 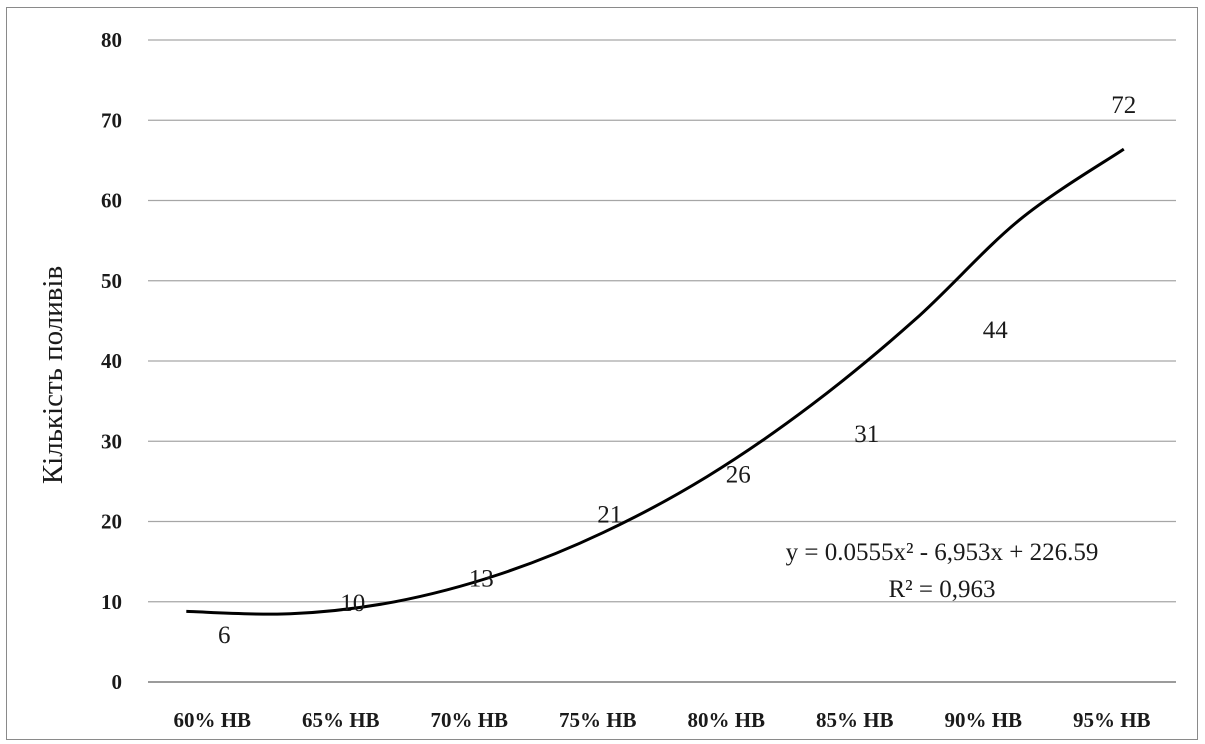 What do you see at coordinates (111, 40) in the screenshot?
I see `y-tick-label: 80` at bounding box center [111, 40].